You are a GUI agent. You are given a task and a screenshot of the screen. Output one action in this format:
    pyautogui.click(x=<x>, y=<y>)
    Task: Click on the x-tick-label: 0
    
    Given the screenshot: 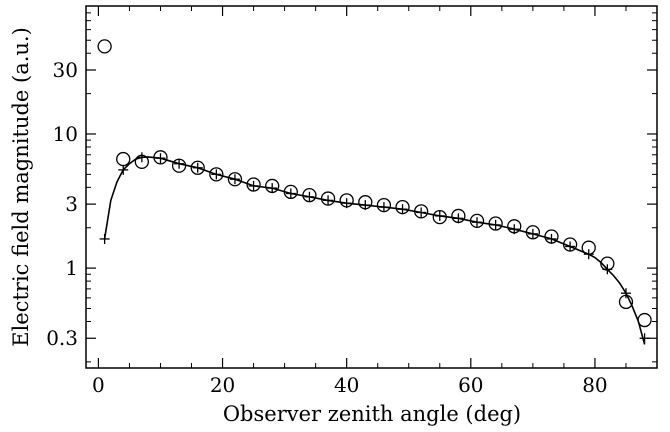 What is the action you would take?
    pyautogui.click(x=98, y=385)
    